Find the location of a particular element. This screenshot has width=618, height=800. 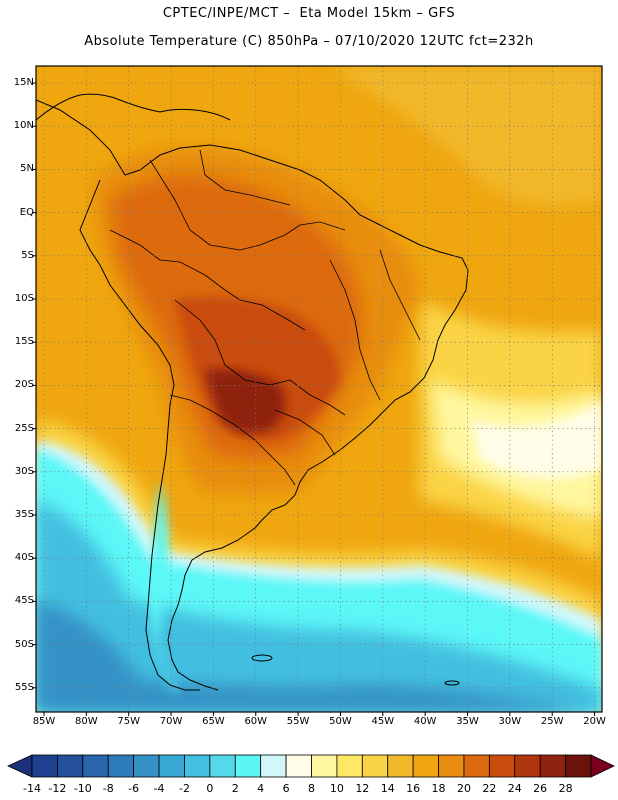

colorbar-tick-label: 26 is located at coordinates (540, 788).